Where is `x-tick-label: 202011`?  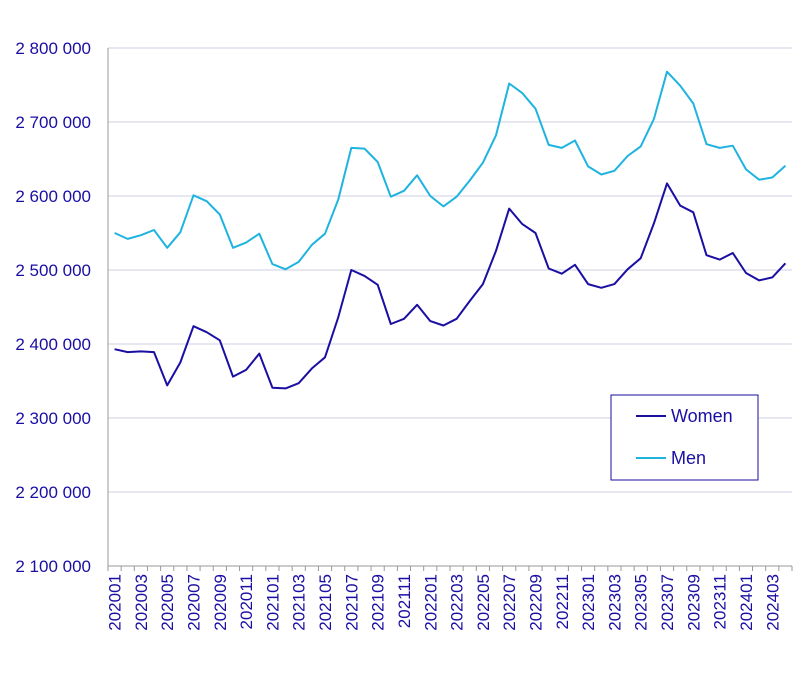
x-tick-label: 202011 is located at coordinates (246, 601).